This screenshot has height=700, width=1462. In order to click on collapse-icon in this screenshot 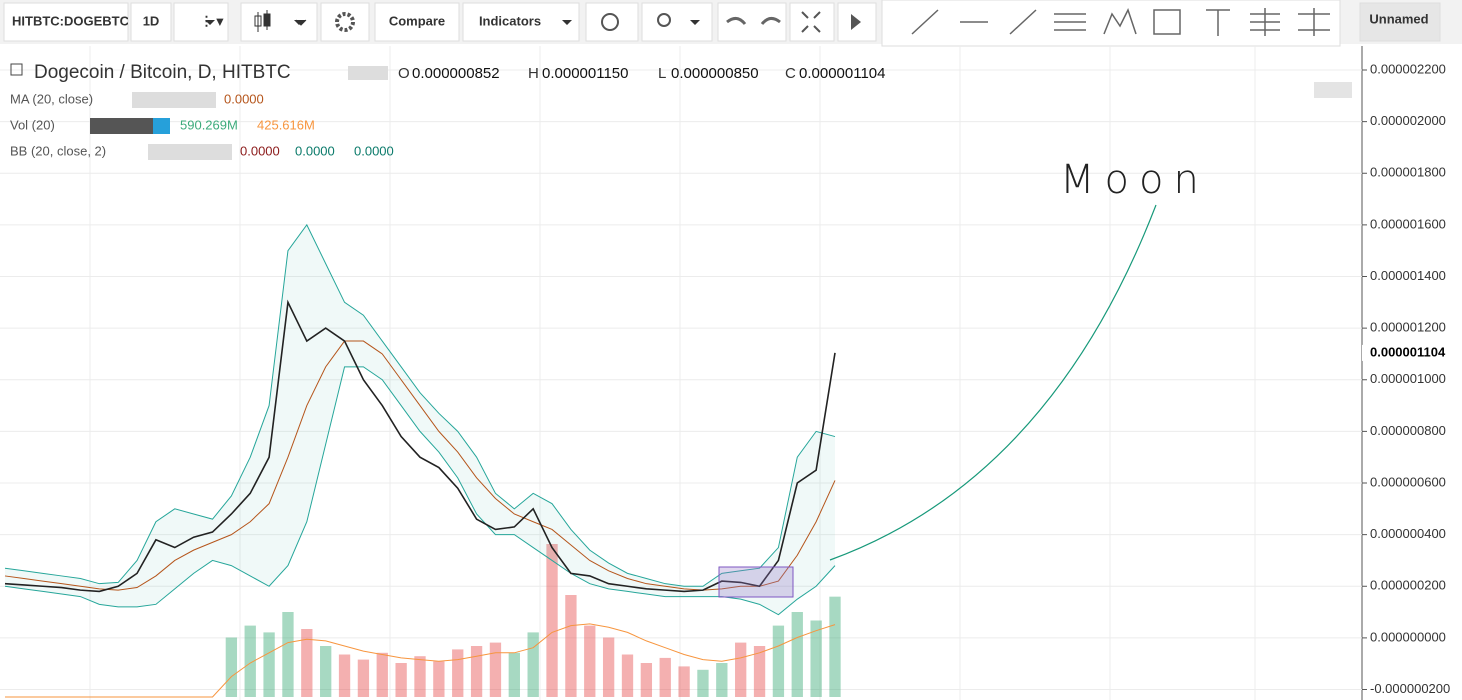, I will do `click(16, 69)`.